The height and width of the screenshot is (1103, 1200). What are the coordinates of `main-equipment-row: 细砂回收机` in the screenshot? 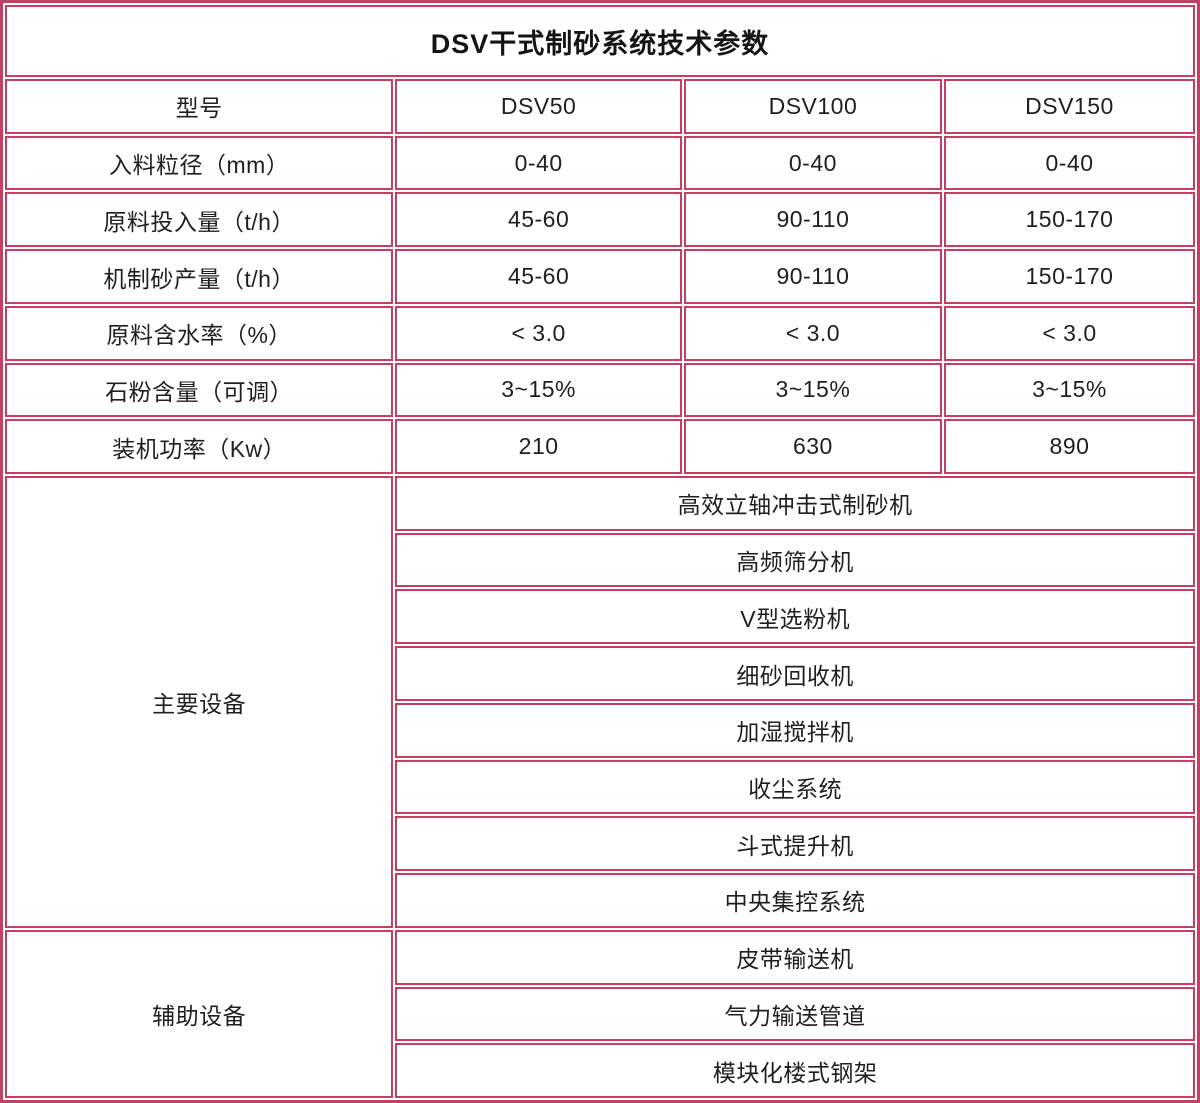 It's located at (600, 673).